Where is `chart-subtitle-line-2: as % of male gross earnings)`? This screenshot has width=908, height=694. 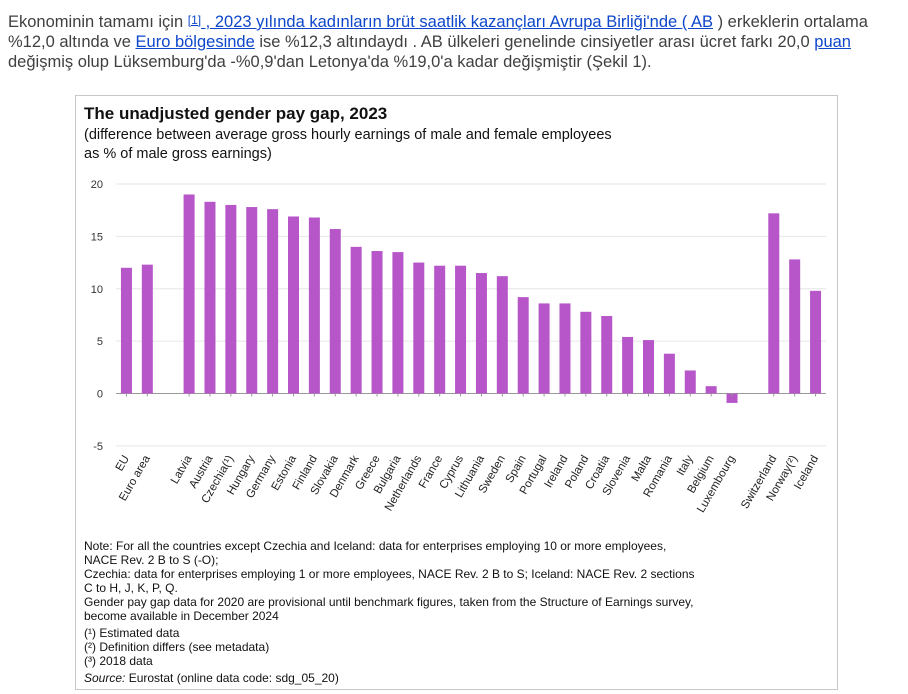
chart-subtitle-line-2: as % of male gross earnings) is located at coordinates (178, 154).